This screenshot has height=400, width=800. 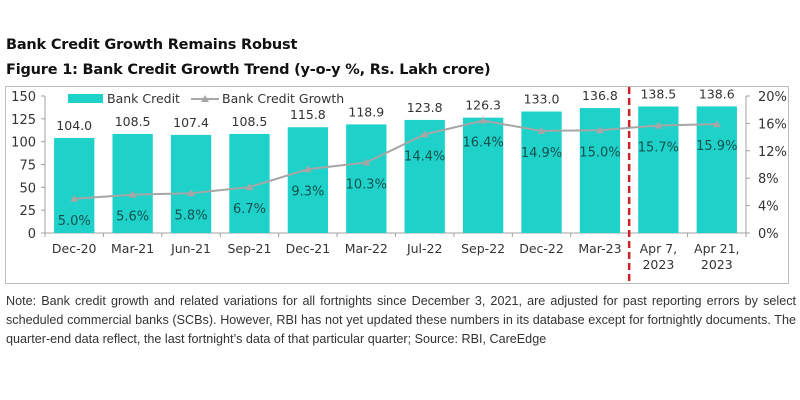 What do you see at coordinates (85, 98) in the screenshot?
I see `legend-swatch-bank-credit` at bounding box center [85, 98].